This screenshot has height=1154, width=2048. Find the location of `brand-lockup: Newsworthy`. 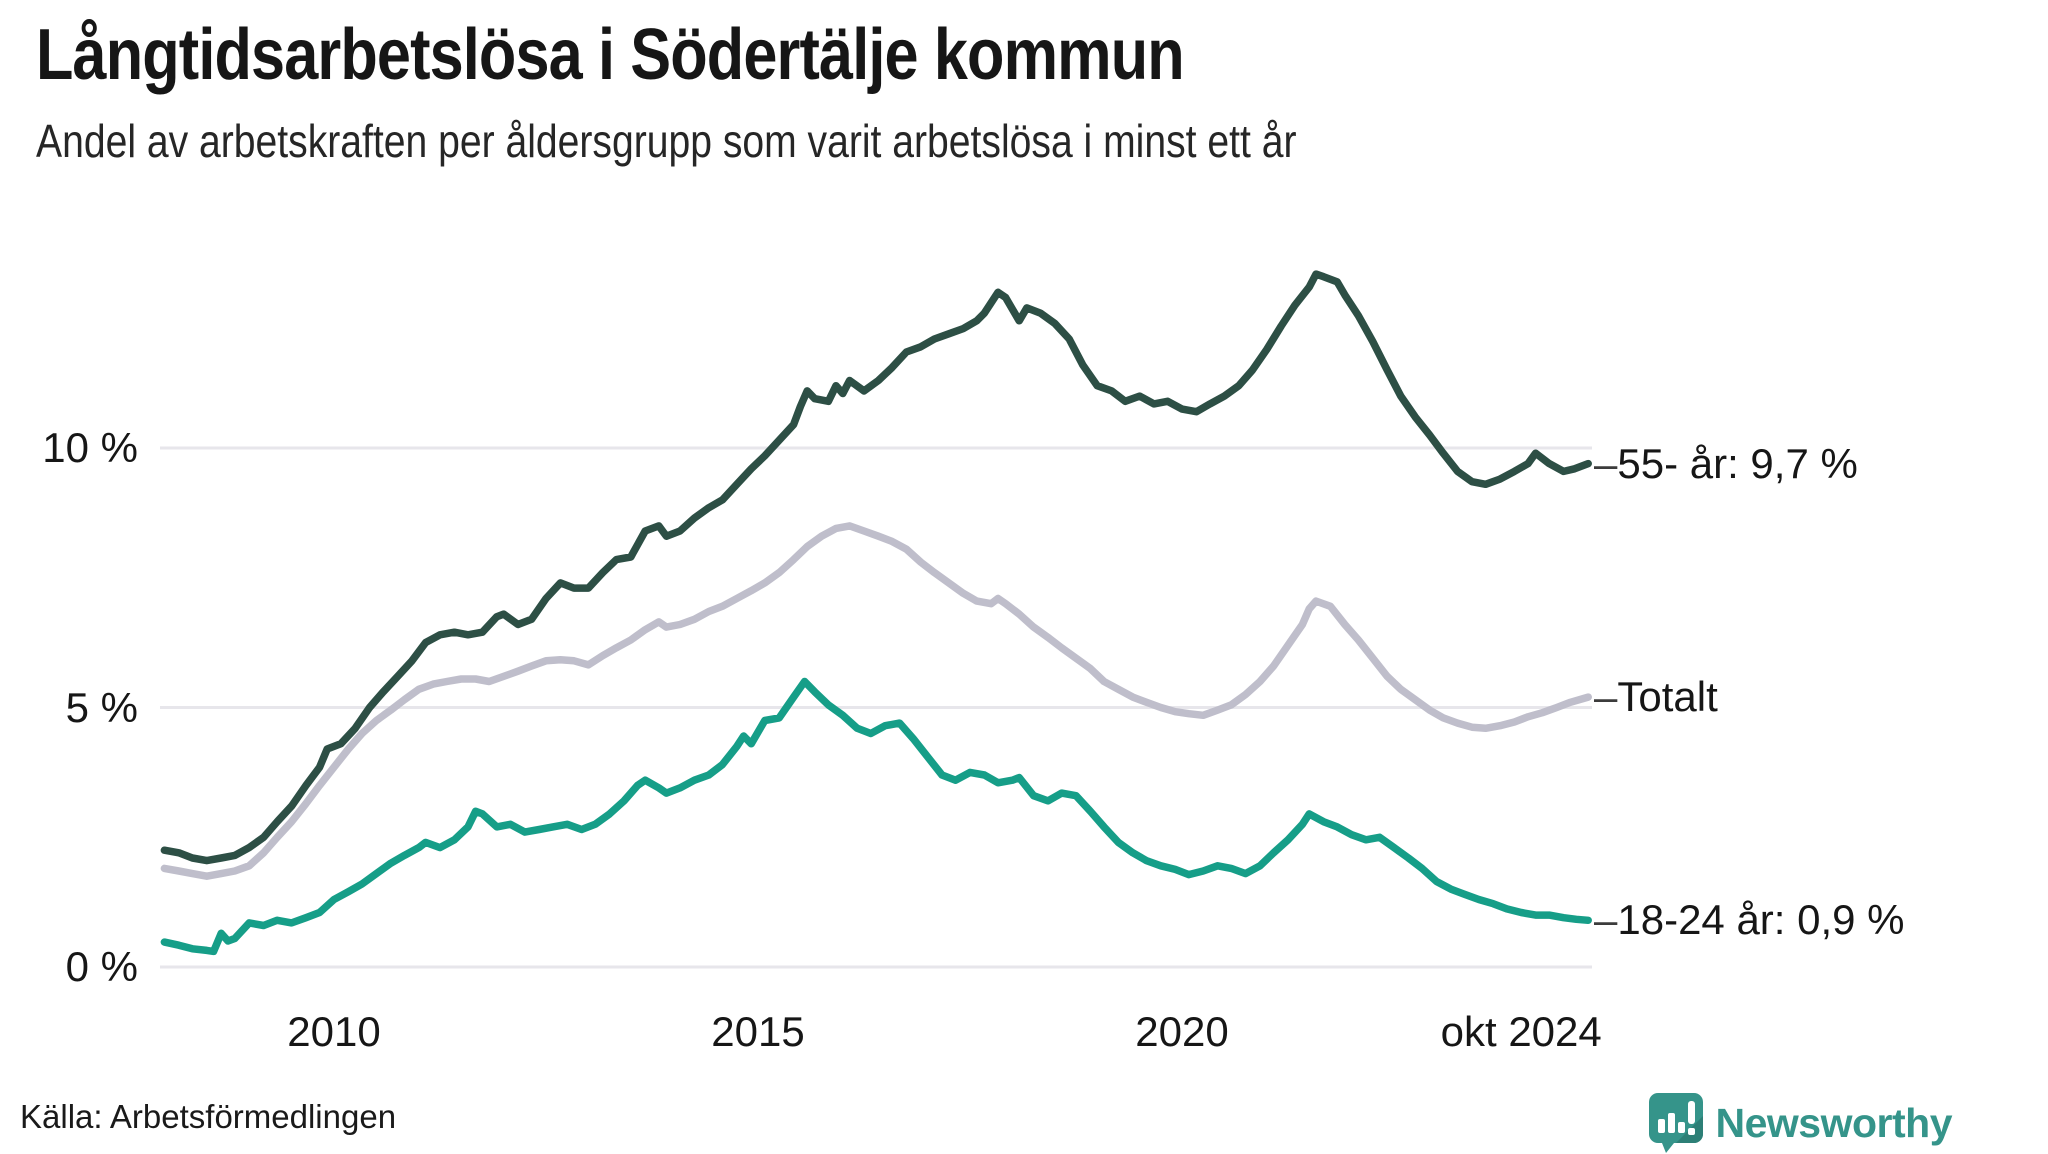

brand-lockup: Newsworthy is located at coordinates (1800, 1123).